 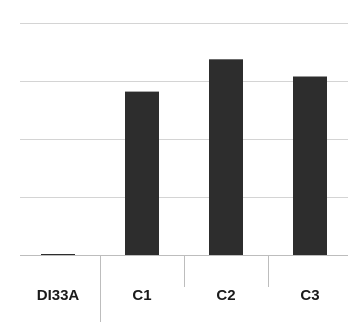 What do you see at coordinates (141, 295) in the screenshot?
I see `x-tick-label-c1: C1` at bounding box center [141, 295].